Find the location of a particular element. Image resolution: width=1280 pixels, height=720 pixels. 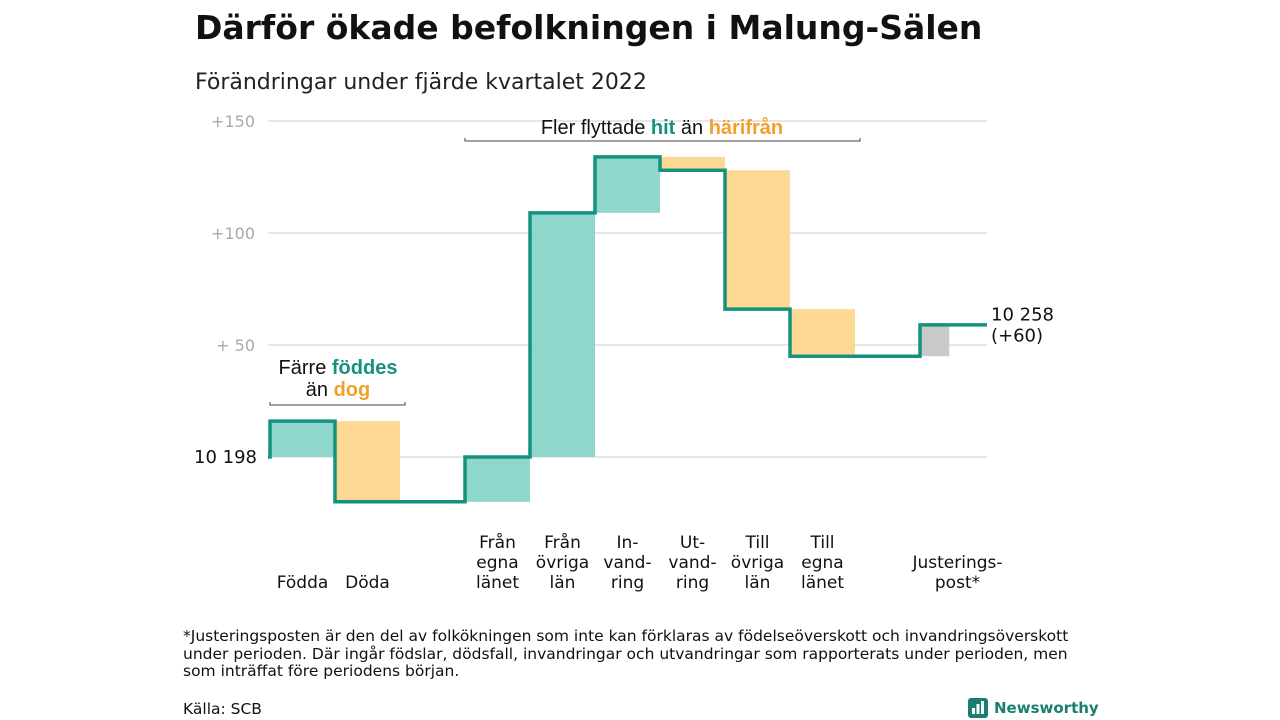

births-annotation-line2: än dog is located at coordinates (338, 390).